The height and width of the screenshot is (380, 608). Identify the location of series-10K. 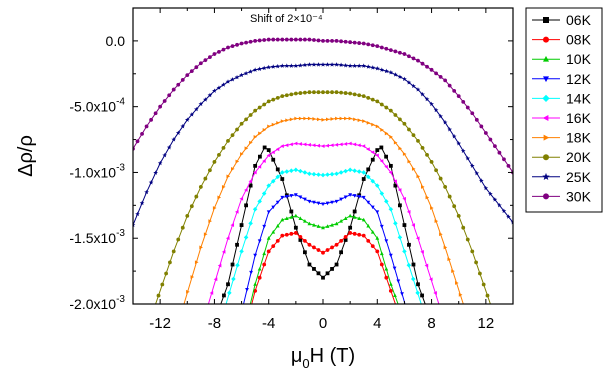
(324, 258).